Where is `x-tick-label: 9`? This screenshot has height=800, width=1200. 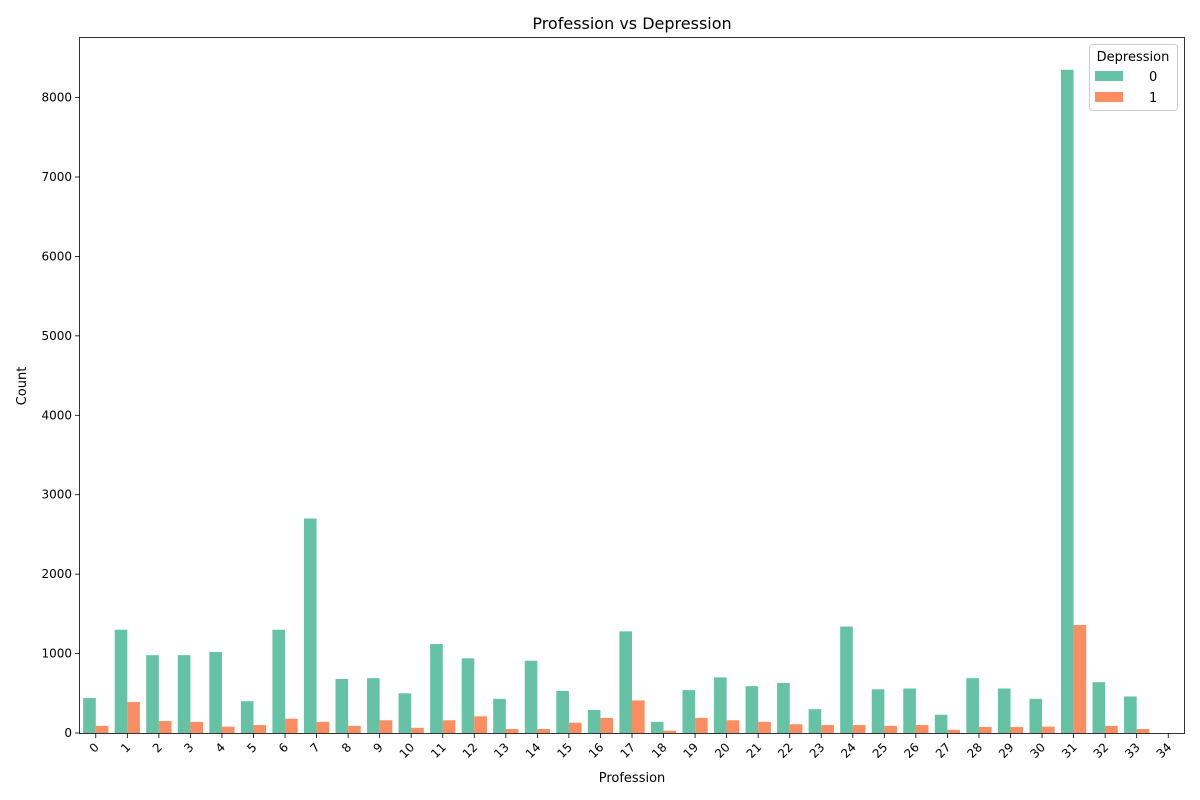
x-tick-label: 9 is located at coordinates (377, 747).